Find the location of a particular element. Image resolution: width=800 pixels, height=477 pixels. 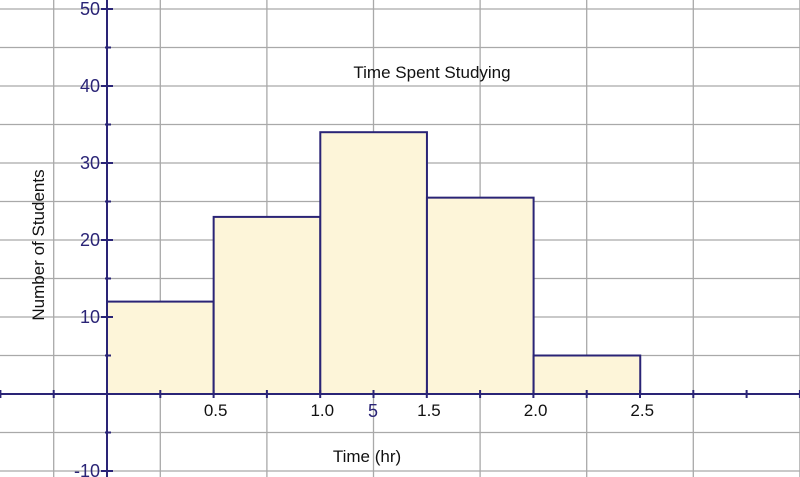

y-tick-label: 40 is located at coordinates (90, 86).